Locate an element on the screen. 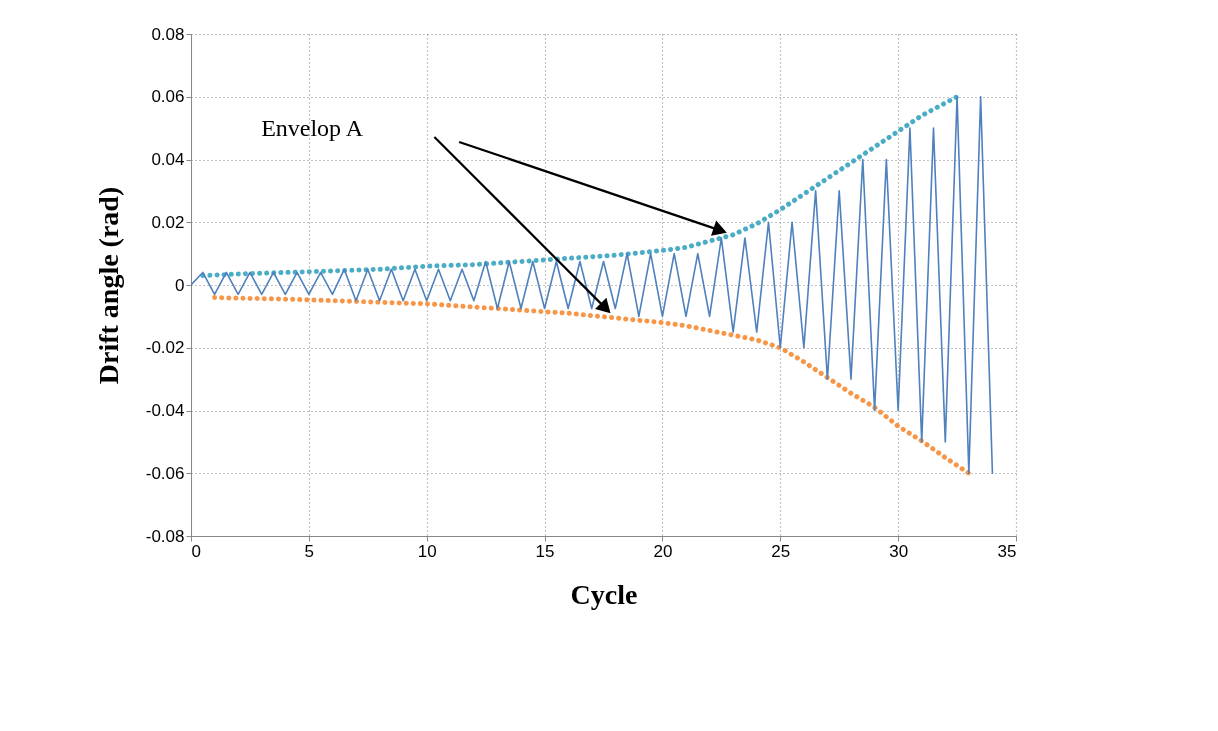  x-tick-label: 15 is located at coordinates (545, 551).